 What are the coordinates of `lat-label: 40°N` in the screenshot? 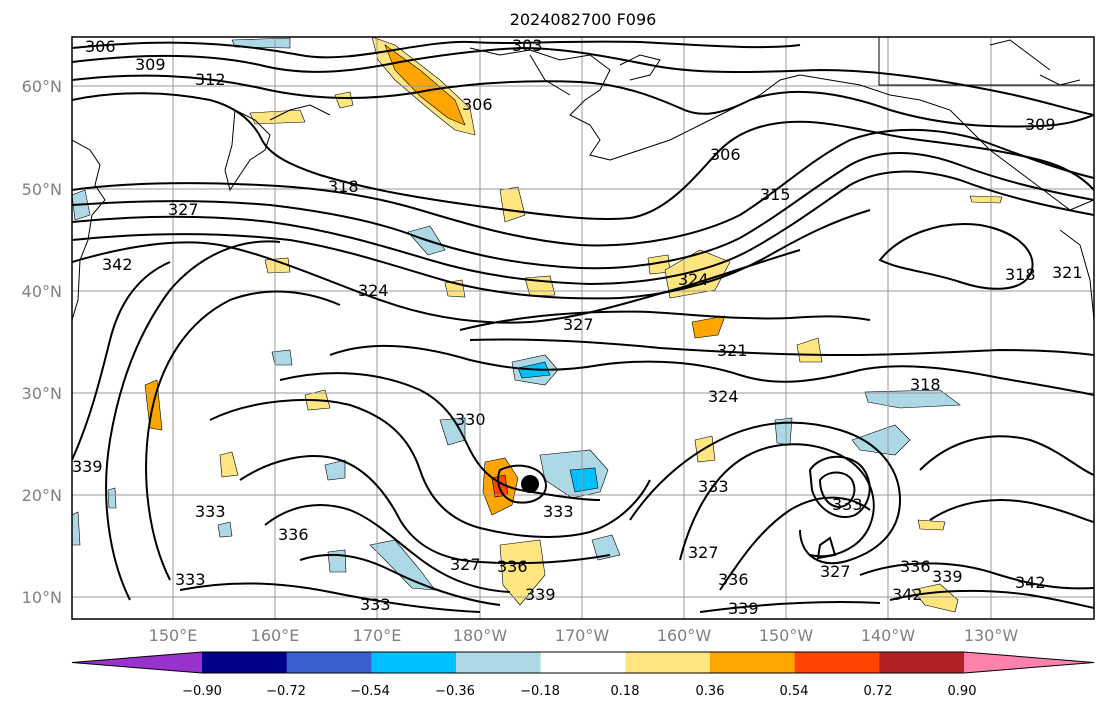 It's located at (42, 291).